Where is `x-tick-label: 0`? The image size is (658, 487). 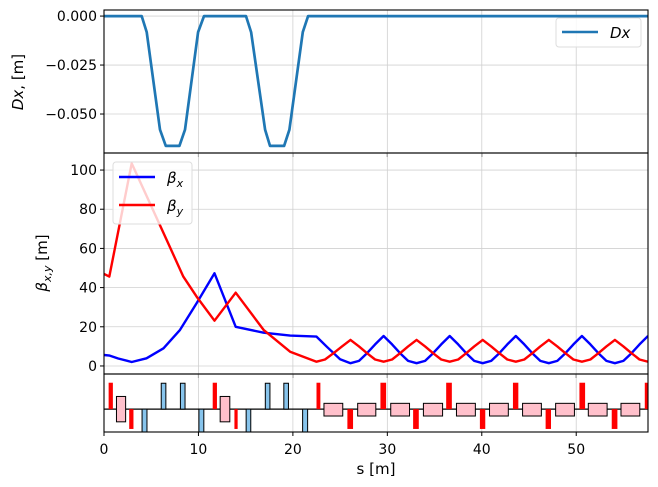
x-tick-label: 0 is located at coordinates (104, 450).